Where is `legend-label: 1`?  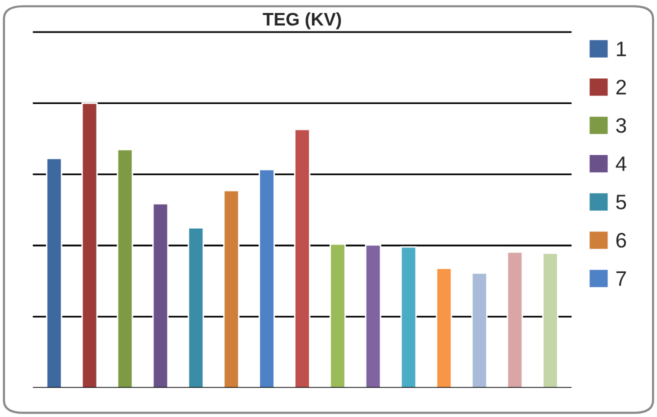
legend-label: 1 is located at coordinates (621, 49).